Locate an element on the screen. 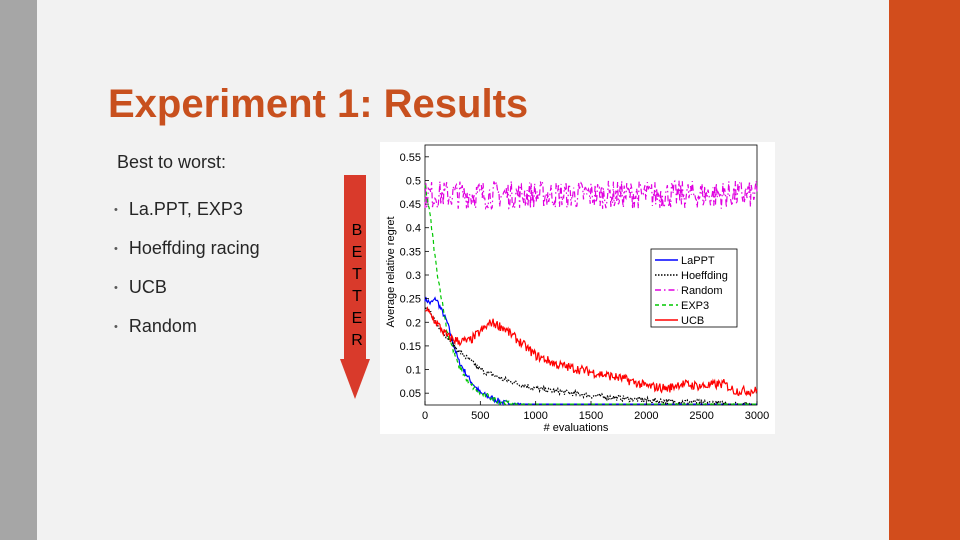 The width and height of the screenshot is (960, 540). list-item: • Hoeffding racing is located at coordinates (187, 248).